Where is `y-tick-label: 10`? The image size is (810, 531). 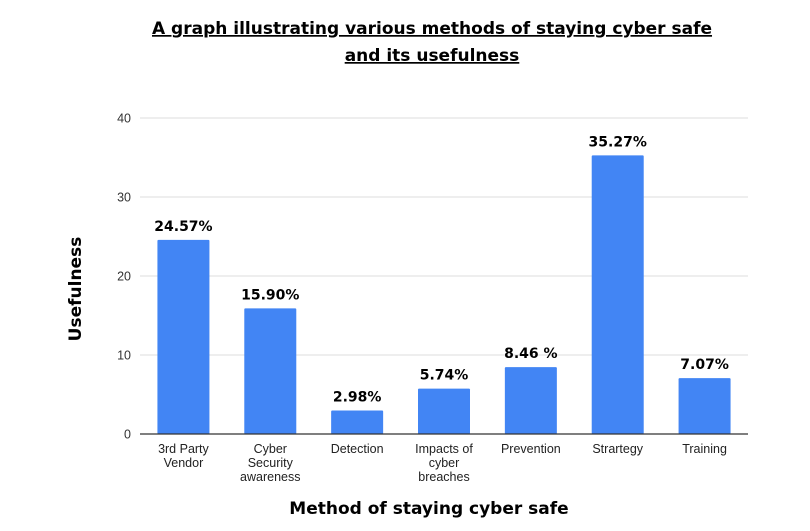
y-tick-label: 10 is located at coordinates (124, 356).